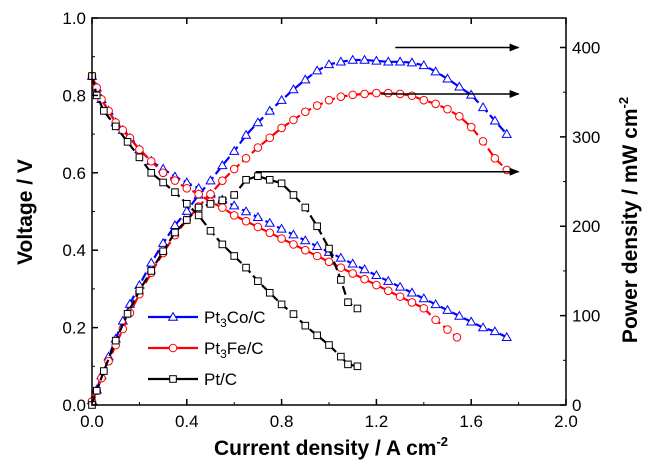  Describe the element at coordinates (471, 421) in the screenshot. I see `x-tick-label: 1.6` at that location.